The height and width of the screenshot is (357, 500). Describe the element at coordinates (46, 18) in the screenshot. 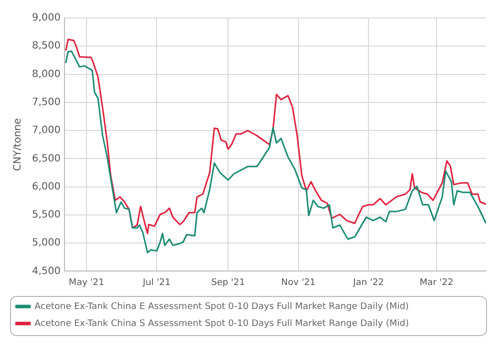

I see `y-tick-label: 9,000` at that location.